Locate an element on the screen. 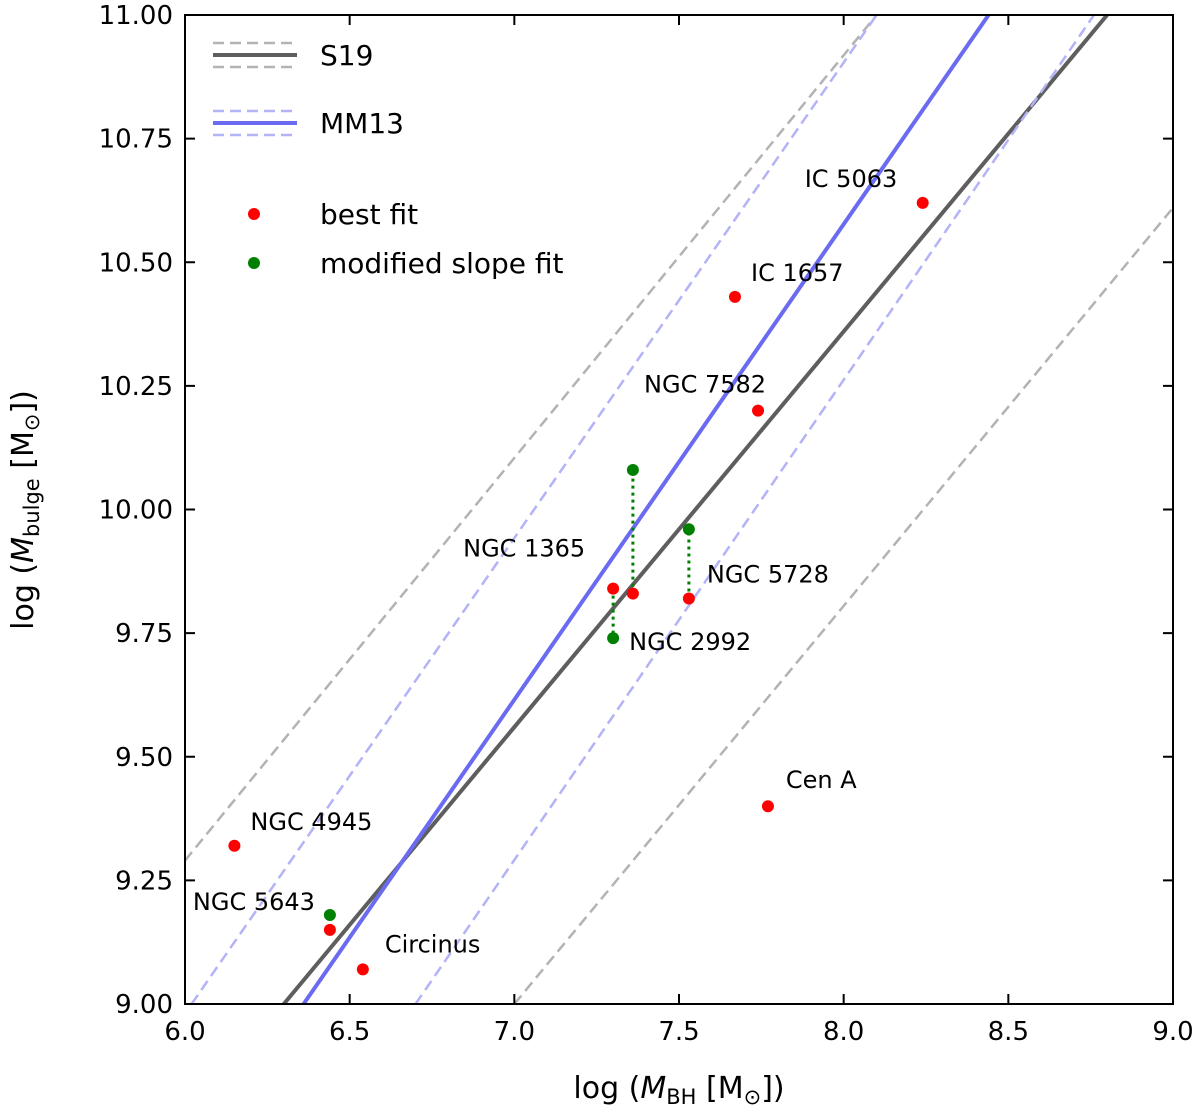  annotation-ngc-5728: NGC 5728 is located at coordinates (768, 575).